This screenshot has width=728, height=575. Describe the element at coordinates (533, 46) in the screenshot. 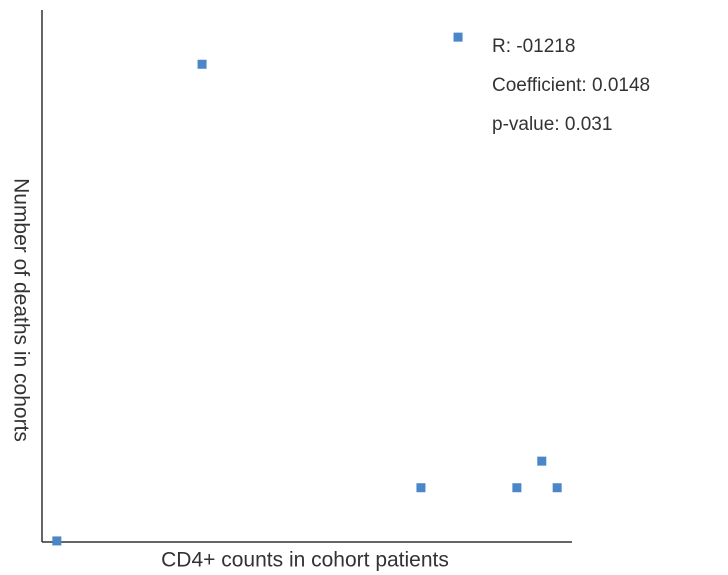

I see `annotation: R: -01218` at that location.